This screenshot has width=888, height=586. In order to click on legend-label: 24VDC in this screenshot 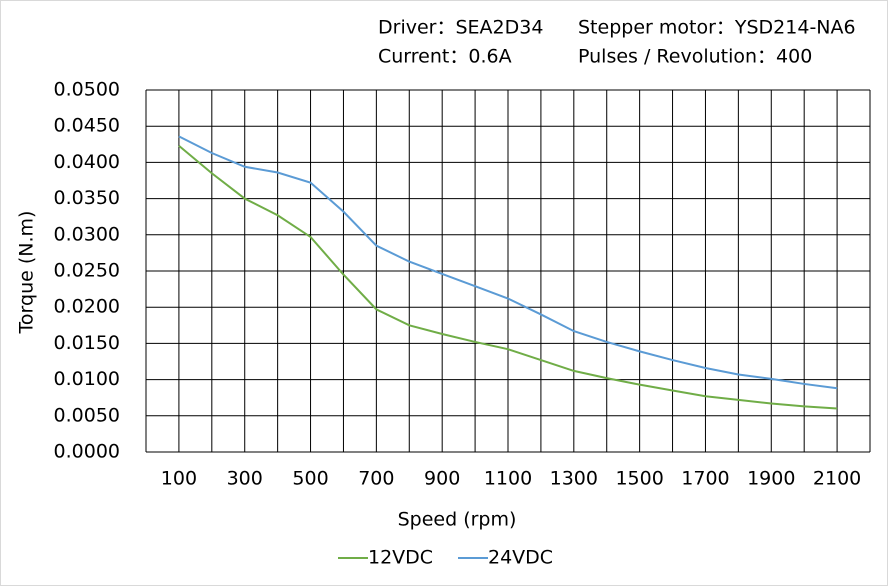, I will do `click(520, 558)`.